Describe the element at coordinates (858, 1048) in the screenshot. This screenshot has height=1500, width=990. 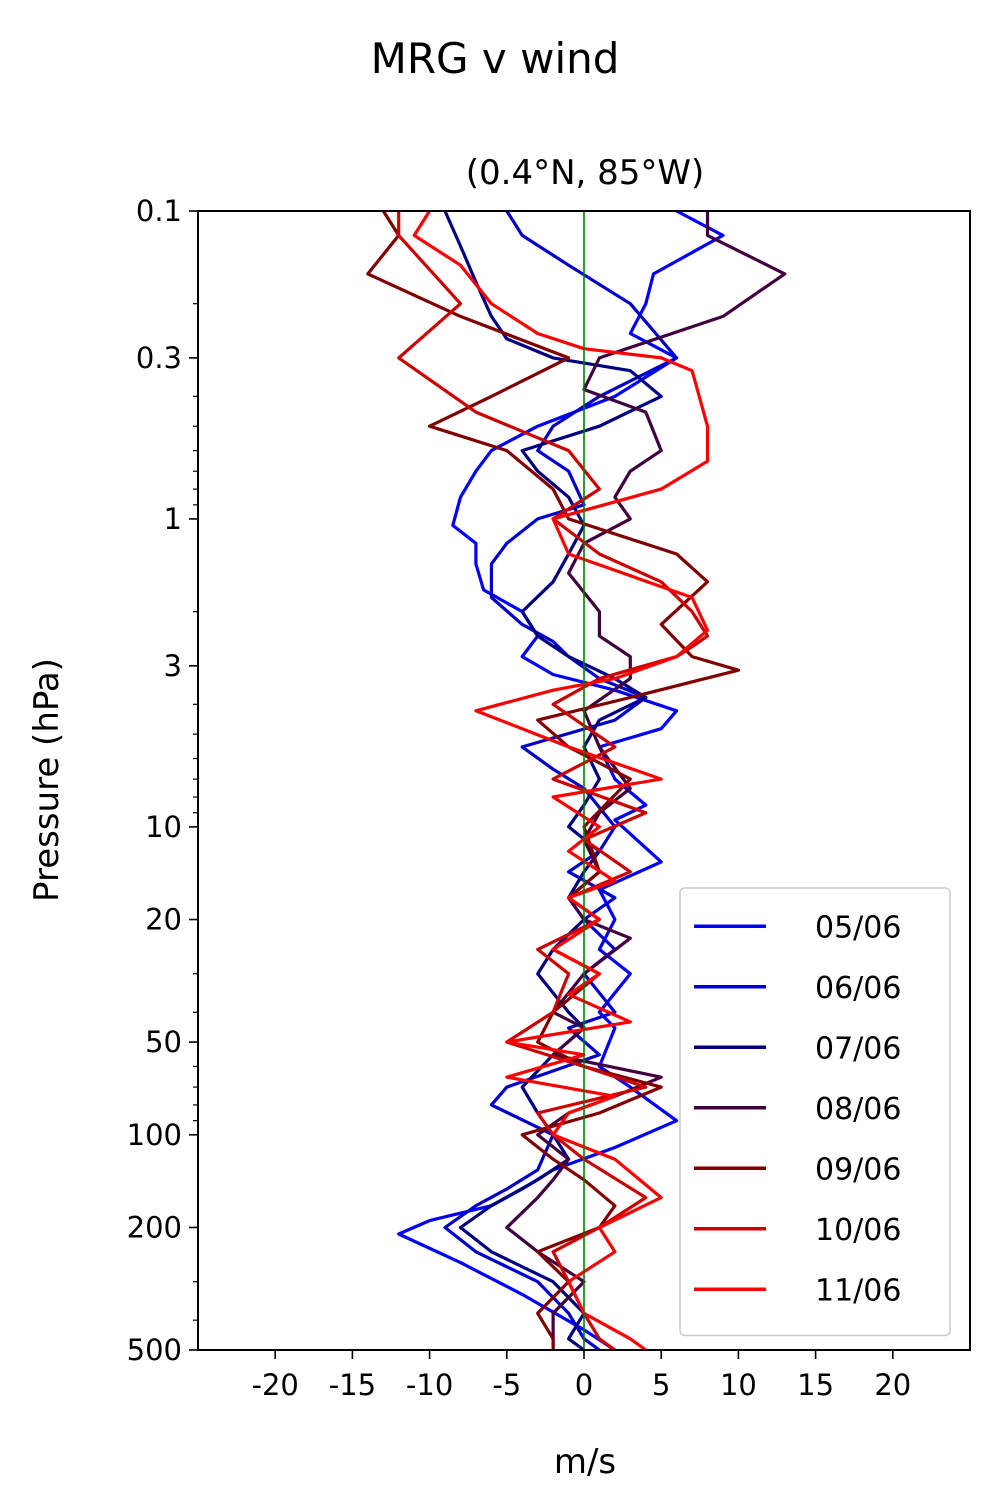
I see `legend-label: 07/06` at that location.